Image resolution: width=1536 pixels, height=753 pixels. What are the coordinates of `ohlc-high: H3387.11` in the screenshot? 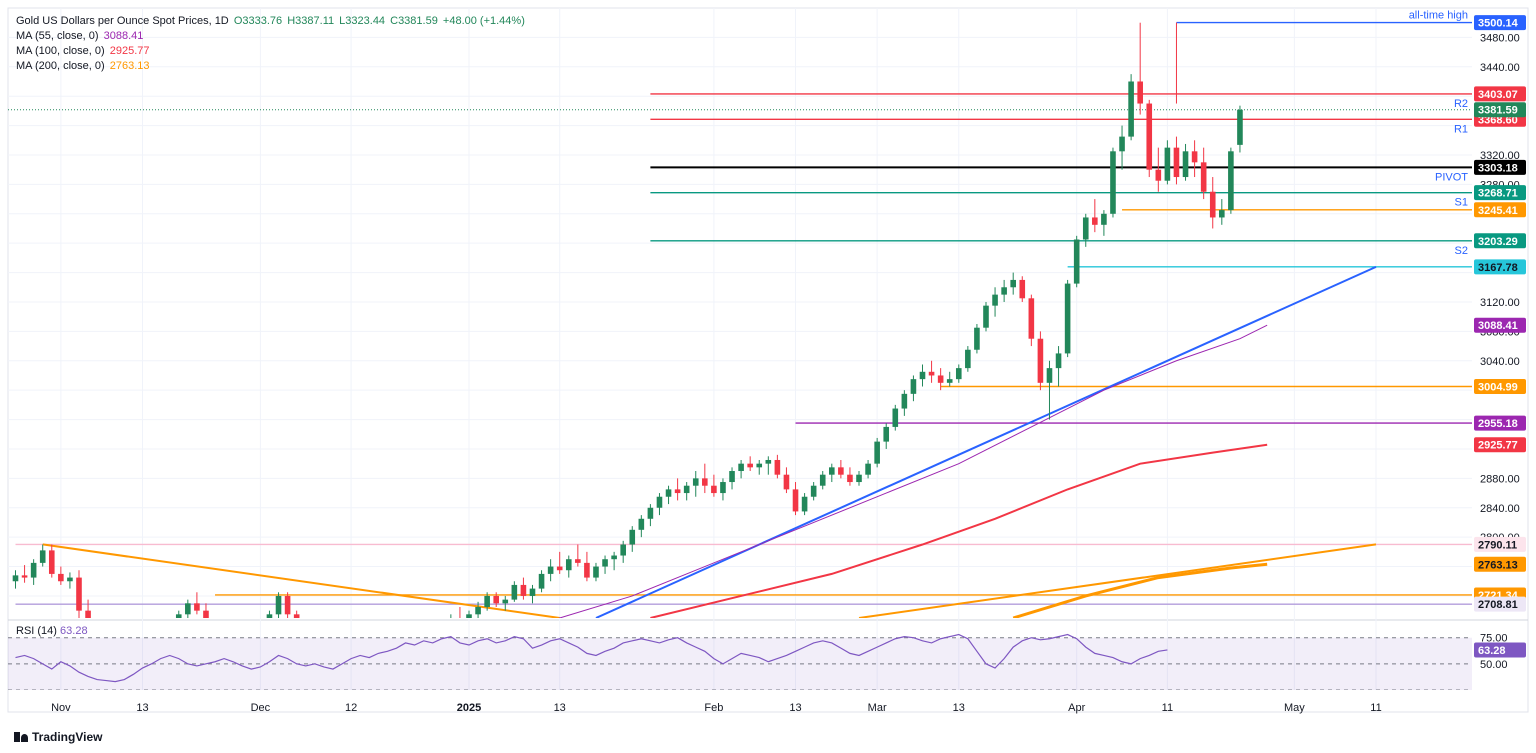 It's located at (311, 21).